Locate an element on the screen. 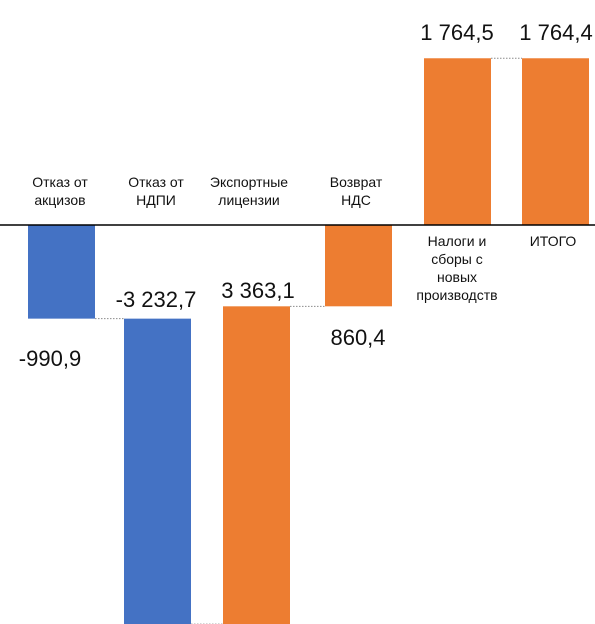 The width and height of the screenshot is (595, 624). category-label-6: ИТОГО is located at coordinates (553, 241).